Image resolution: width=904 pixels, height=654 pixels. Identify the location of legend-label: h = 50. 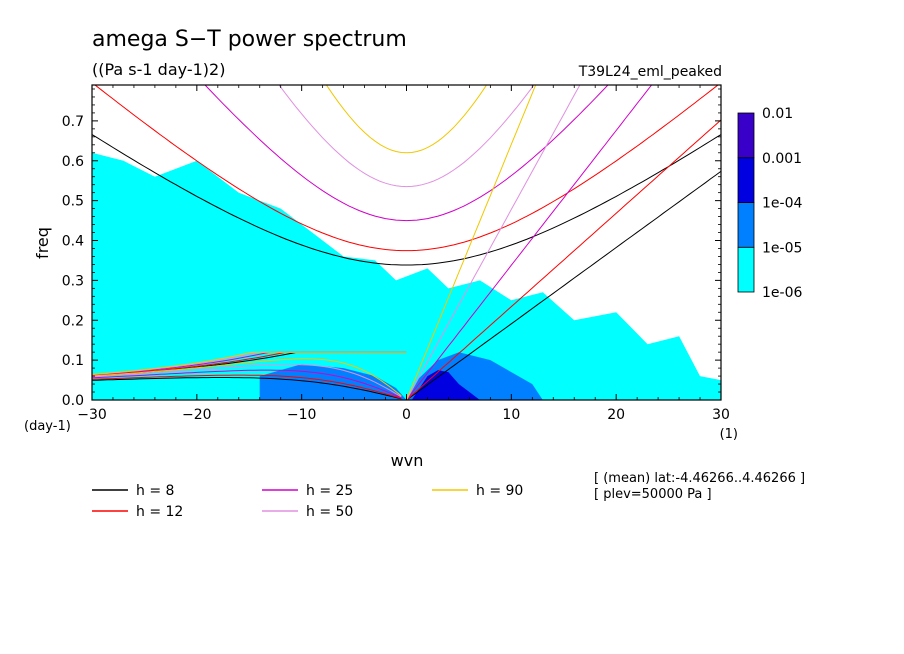
(329, 512).